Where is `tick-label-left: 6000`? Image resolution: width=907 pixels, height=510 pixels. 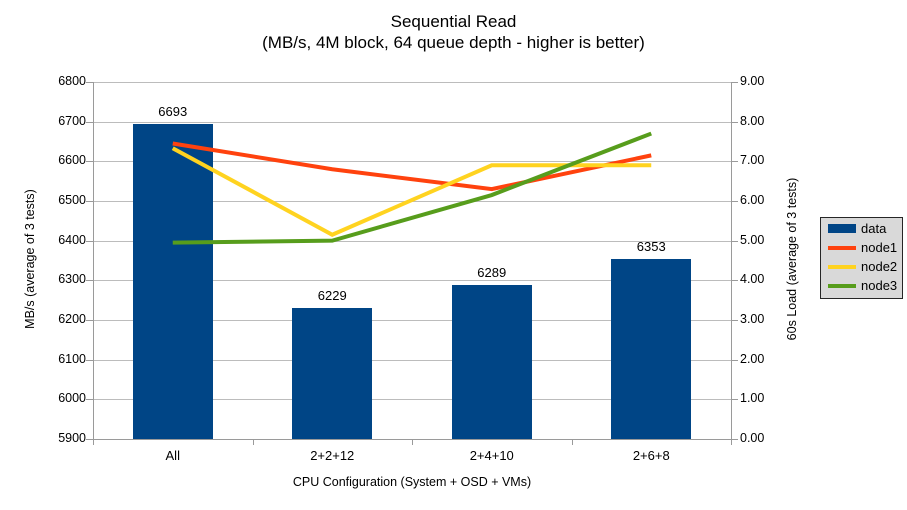
tick-label-left: 6000 is located at coordinates (72, 398).